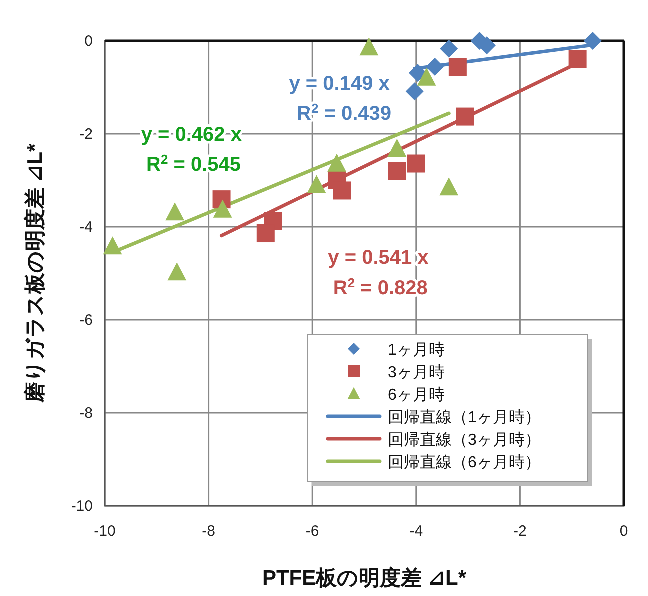 The height and width of the screenshot is (596, 648). I want to click on x-tick-label: -10, so click(105, 531).